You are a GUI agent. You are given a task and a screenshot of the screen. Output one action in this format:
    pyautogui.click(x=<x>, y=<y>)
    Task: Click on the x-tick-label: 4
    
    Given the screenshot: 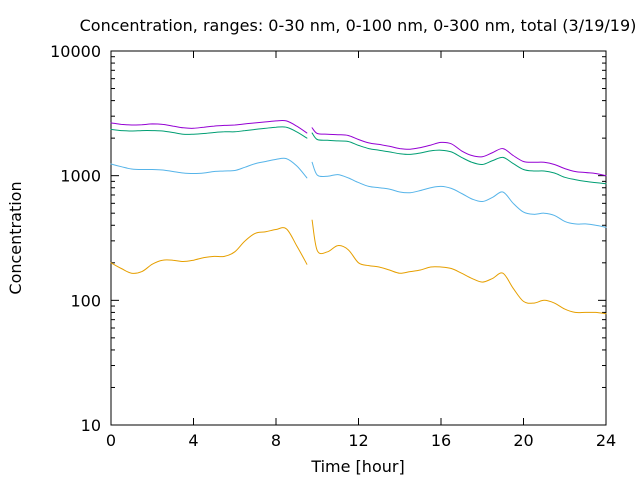 What is the action you would take?
    pyautogui.click(x=193, y=440)
    